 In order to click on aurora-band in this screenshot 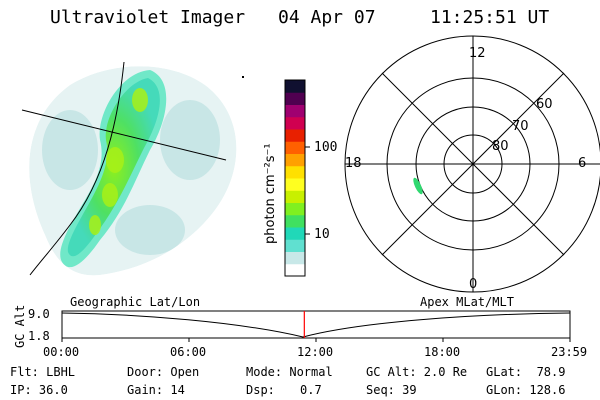, I will do `click(113, 169)`.